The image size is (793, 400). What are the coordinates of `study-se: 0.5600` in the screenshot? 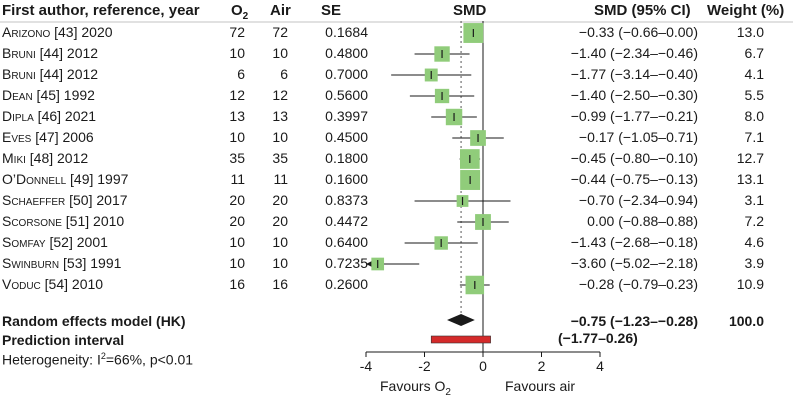 It's located at (346, 95).